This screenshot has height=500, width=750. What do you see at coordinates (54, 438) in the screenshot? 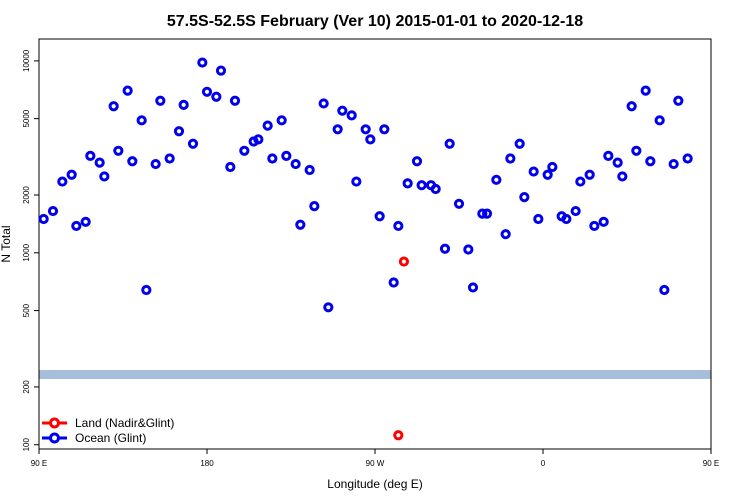
I see `legend-marker-ocean-glint` at bounding box center [54, 438].